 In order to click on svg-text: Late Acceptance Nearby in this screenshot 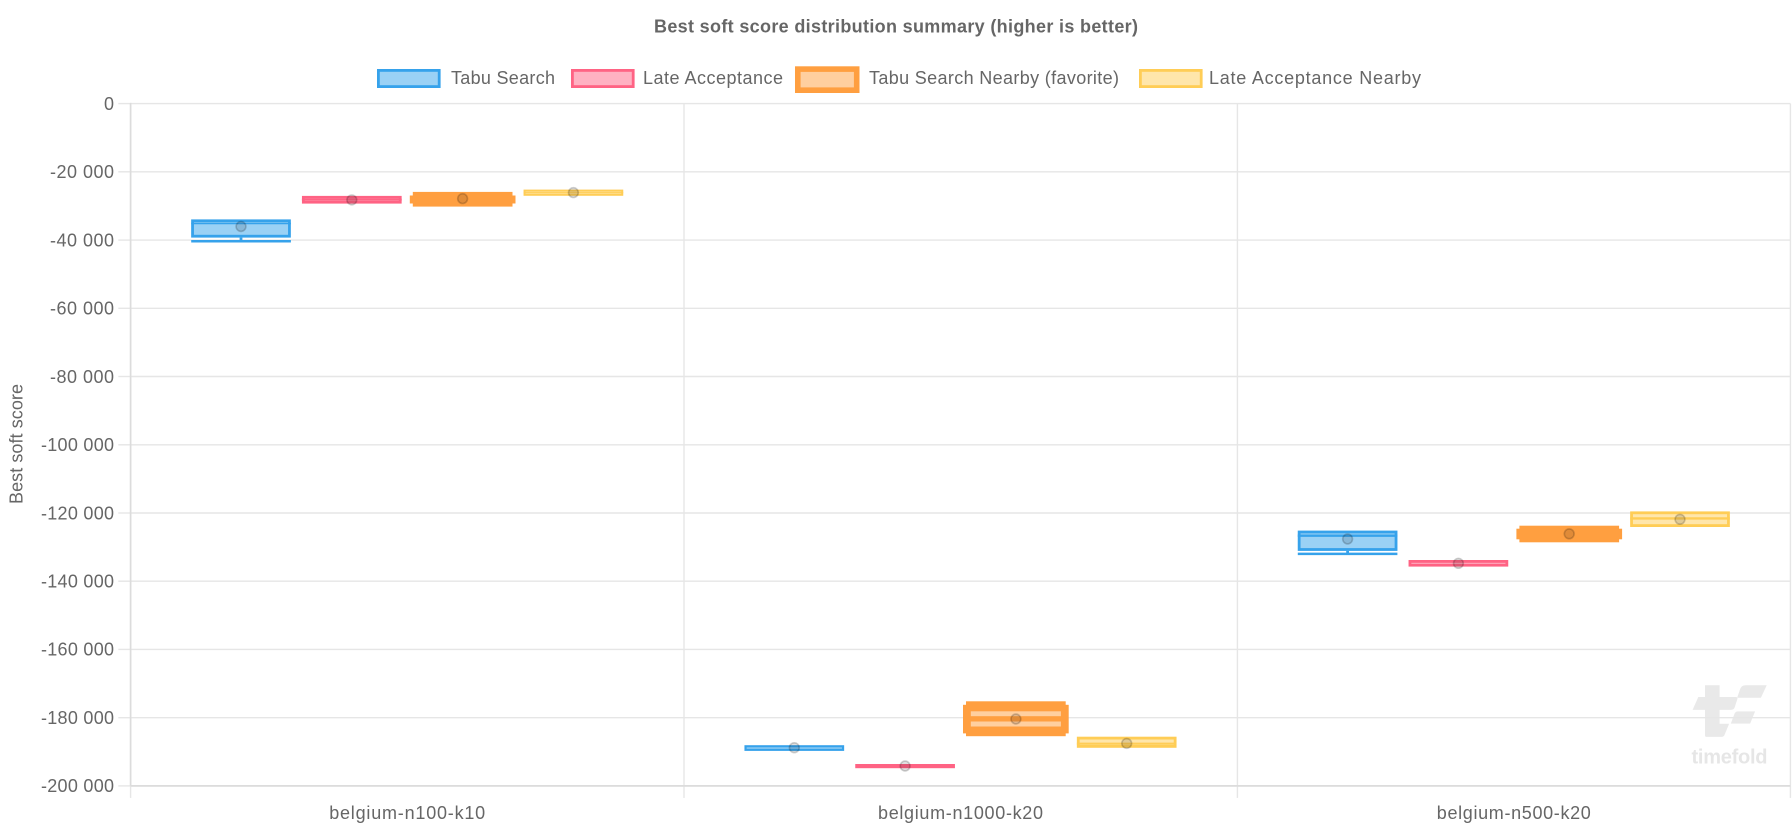, I will do `click(1315, 78)`.